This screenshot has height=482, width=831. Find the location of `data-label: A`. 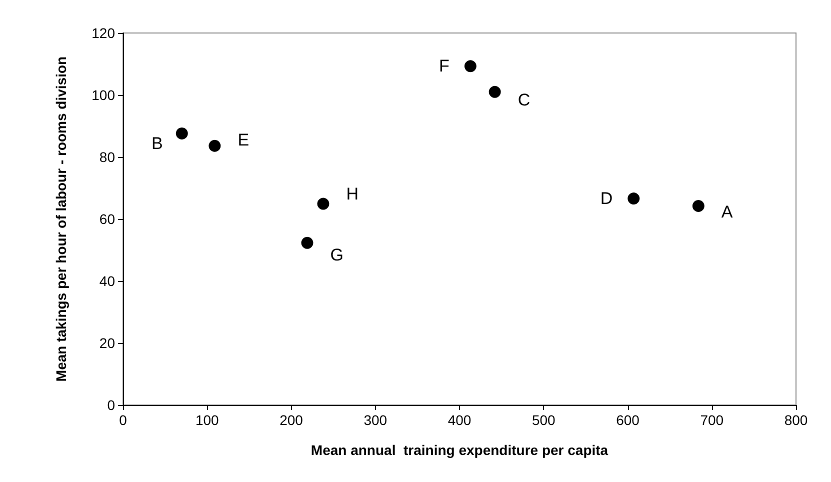

data-label: A is located at coordinates (727, 212).